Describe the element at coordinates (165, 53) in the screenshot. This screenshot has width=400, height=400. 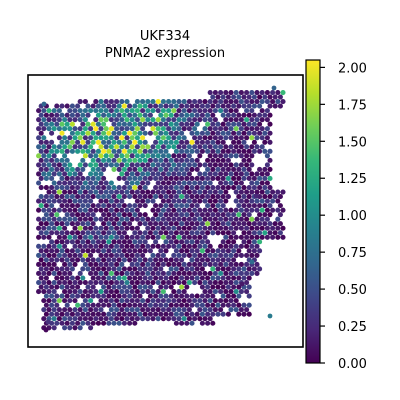
I see `chart-title-line2: PNMA2 expression` at that location.